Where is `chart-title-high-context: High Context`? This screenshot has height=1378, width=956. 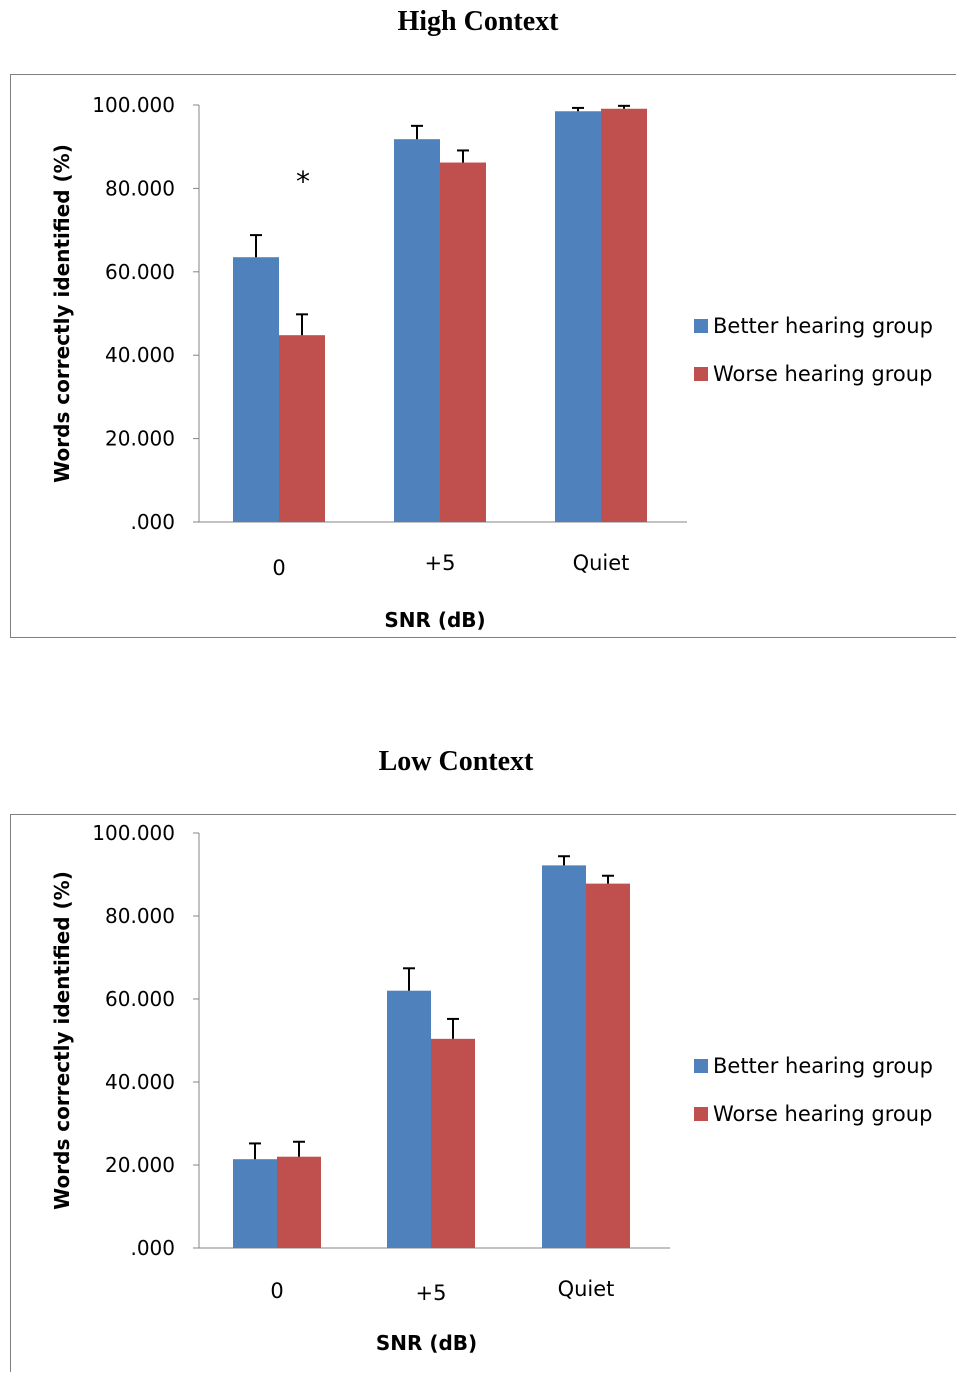
chart-title-high-context: High Context is located at coordinates (478, 21).